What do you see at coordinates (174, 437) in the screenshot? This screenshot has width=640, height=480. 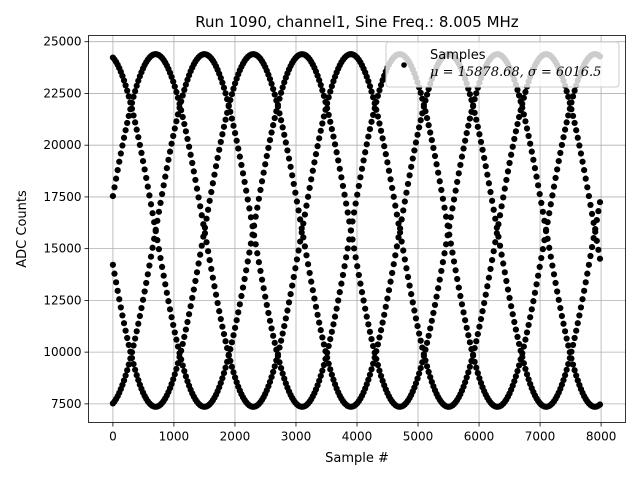 I see `x-tick-label: 1000` at bounding box center [174, 437].